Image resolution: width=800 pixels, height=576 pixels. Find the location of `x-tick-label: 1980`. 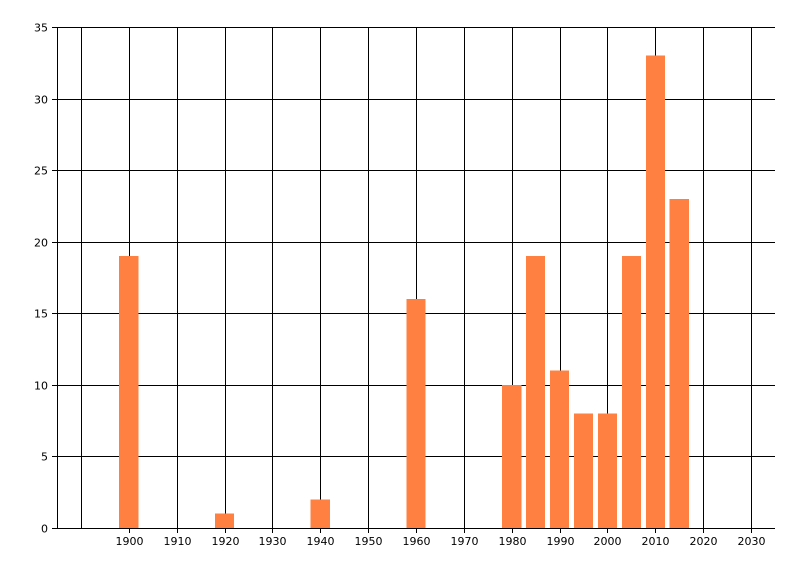

x-tick-label: 1980 is located at coordinates (513, 541).